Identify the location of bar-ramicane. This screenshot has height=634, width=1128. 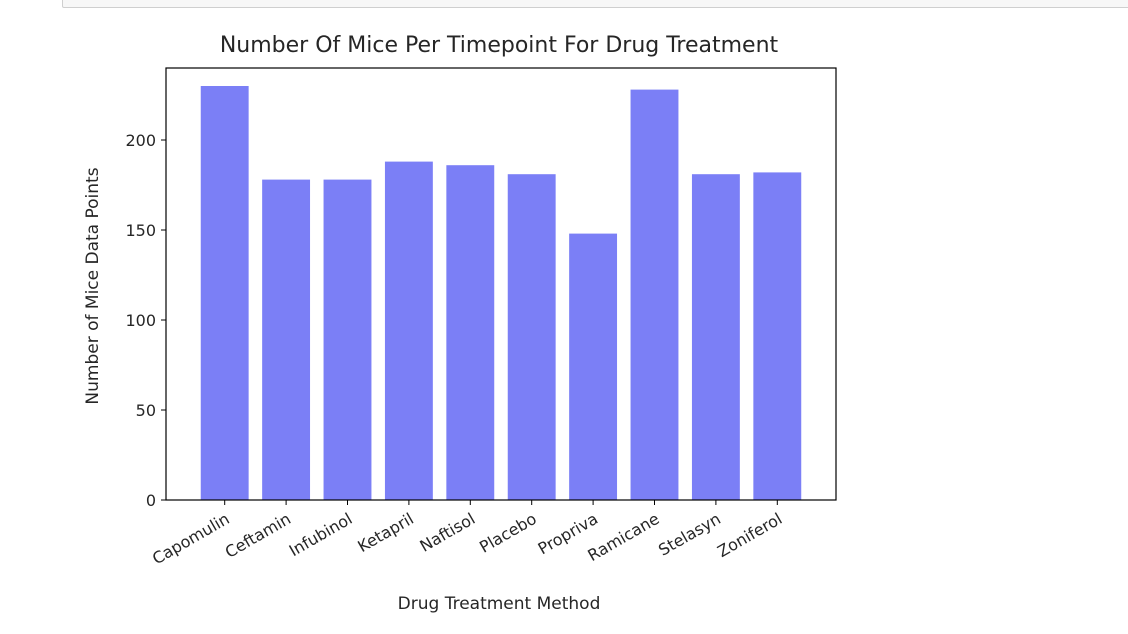
(654, 294).